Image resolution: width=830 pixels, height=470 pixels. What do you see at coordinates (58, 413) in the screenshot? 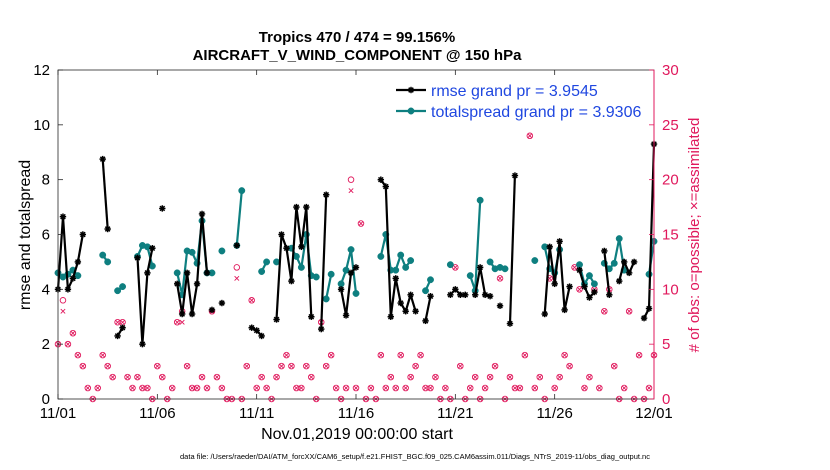
I see `x-tick-label: 11/01` at bounding box center [58, 413].